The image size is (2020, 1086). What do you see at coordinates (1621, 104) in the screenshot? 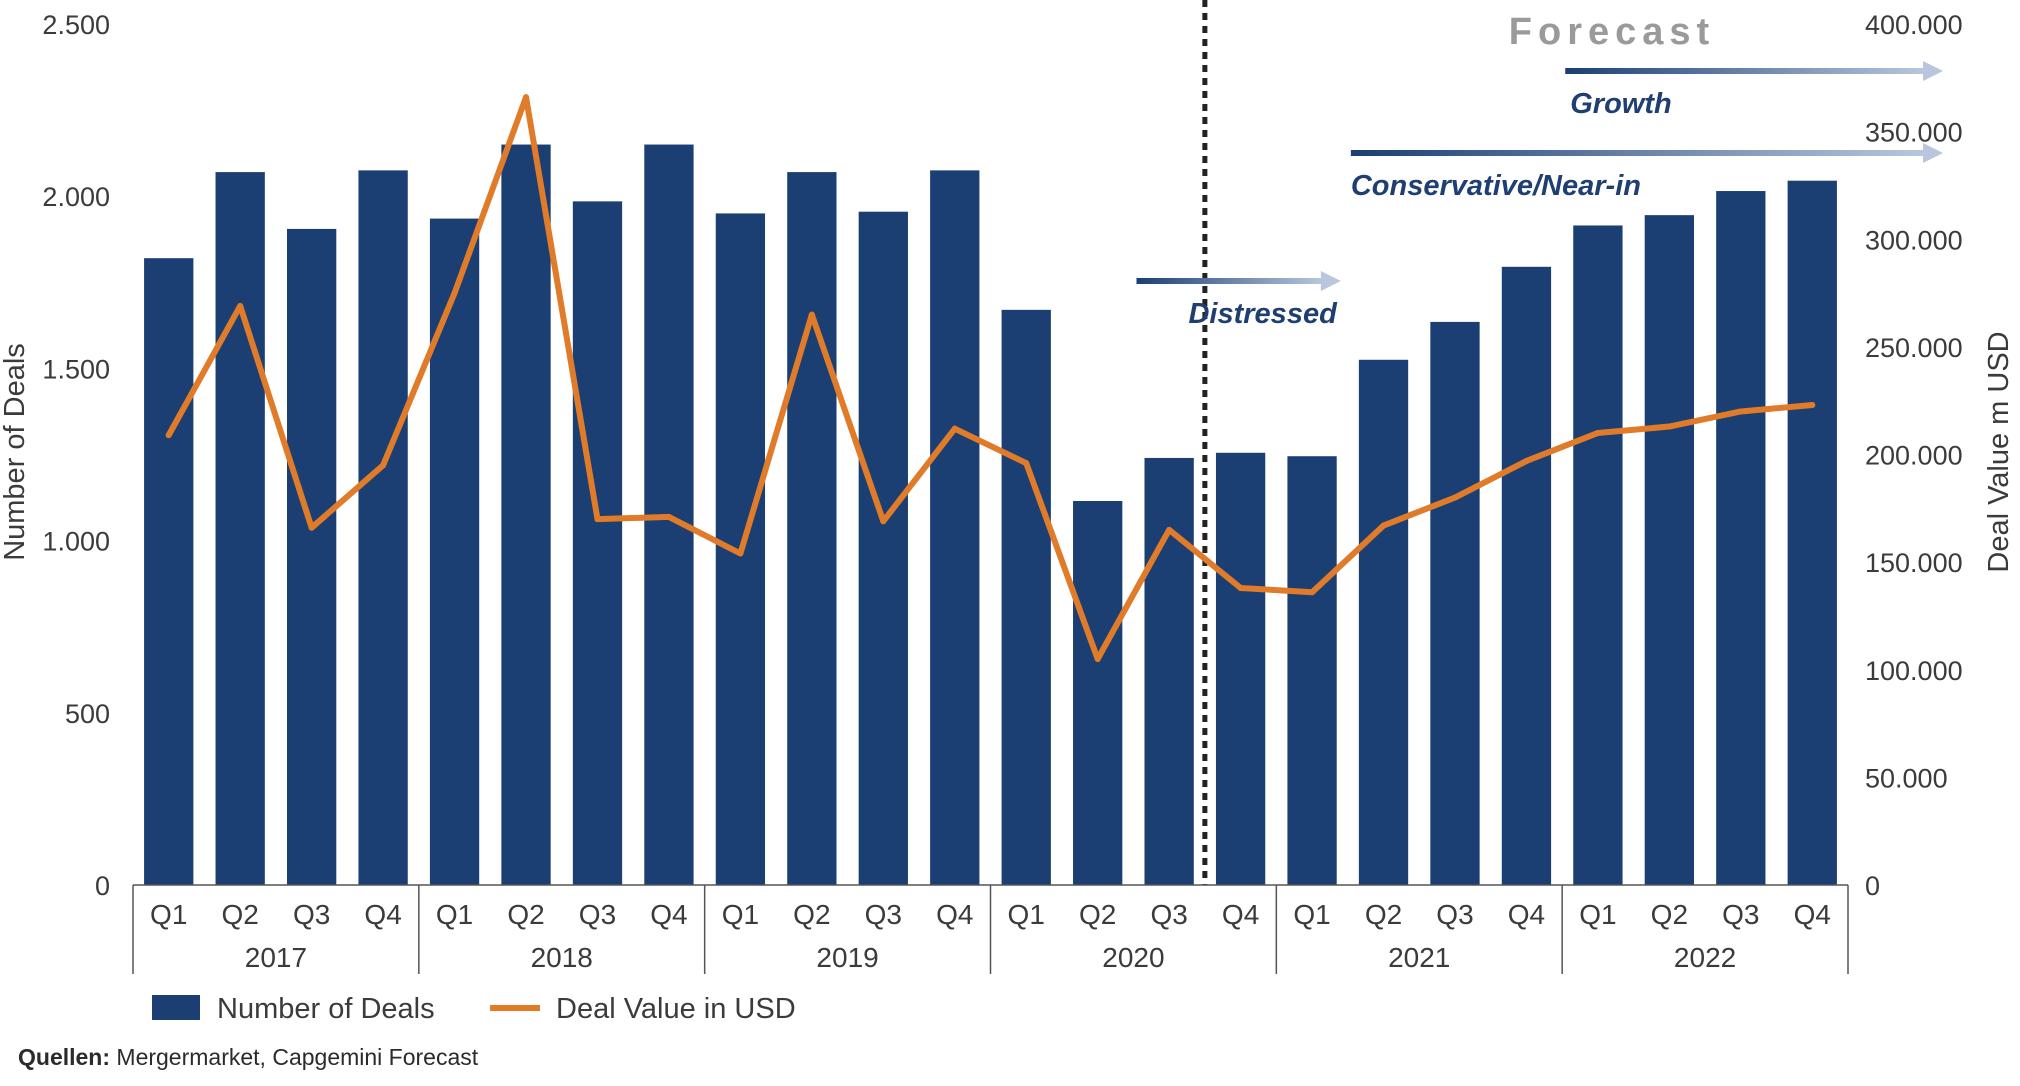
I see `annotation-label: Growth` at bounding box center [1621, 104].